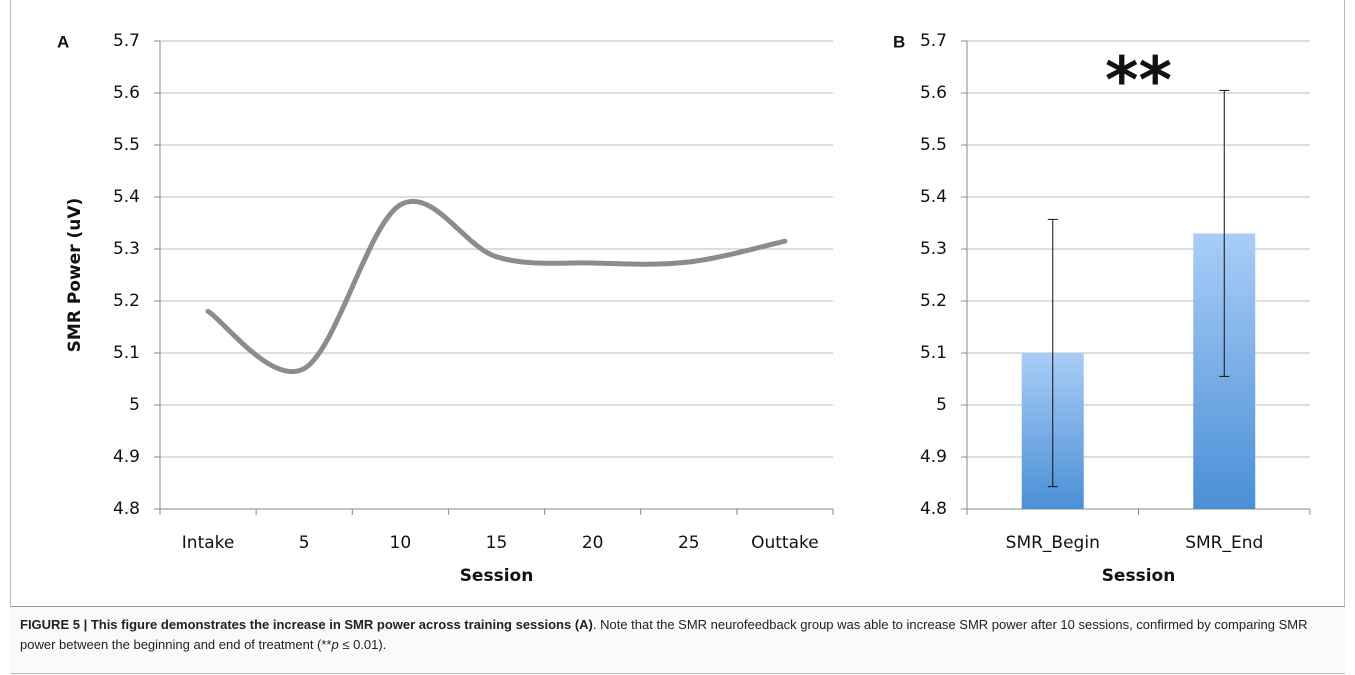 This screenshot has height=675, width=1355. I want to click on annotation: **, so click(1138, 82).